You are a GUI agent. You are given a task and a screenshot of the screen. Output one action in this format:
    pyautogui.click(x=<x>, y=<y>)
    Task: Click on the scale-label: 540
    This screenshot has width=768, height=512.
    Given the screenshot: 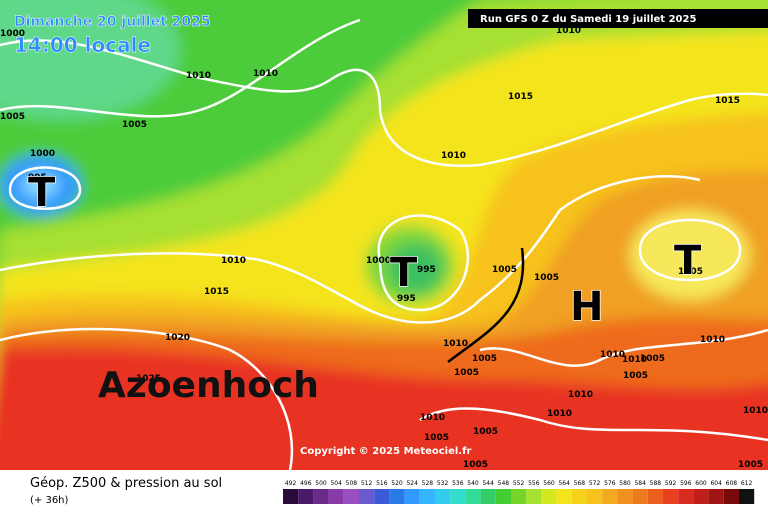 What is the action you would take?
    pyautogui.click(x=473, y=483)
    